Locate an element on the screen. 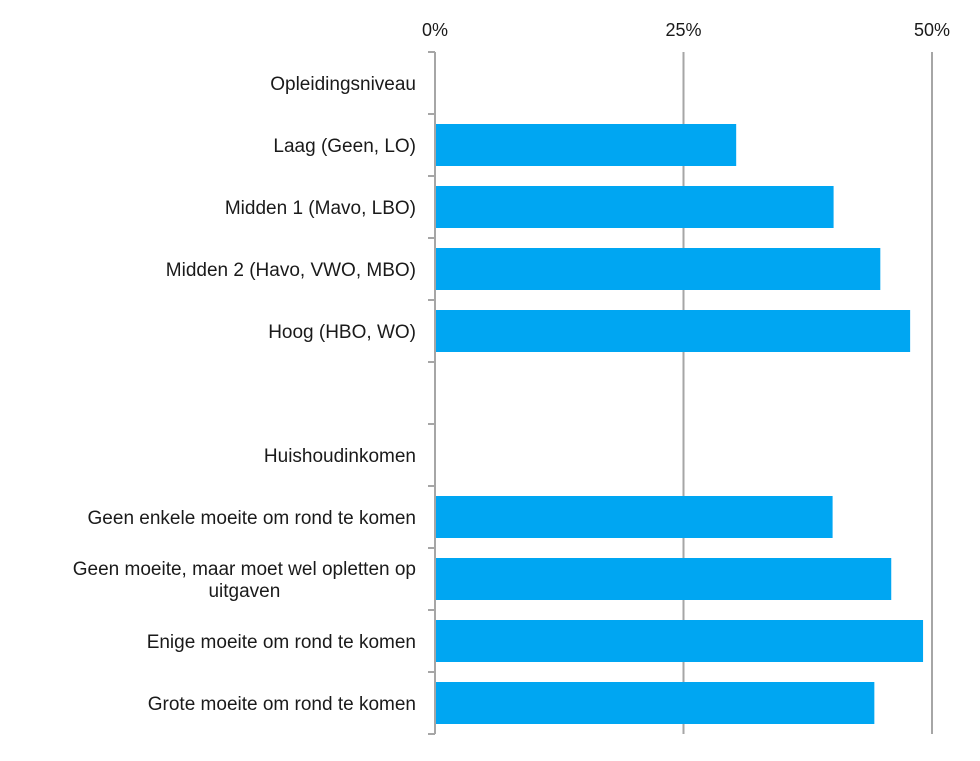 This screenshot has width=980, height=761. category-label-10: Enige moeite om rond te komen is located at coordinates (281, 642).